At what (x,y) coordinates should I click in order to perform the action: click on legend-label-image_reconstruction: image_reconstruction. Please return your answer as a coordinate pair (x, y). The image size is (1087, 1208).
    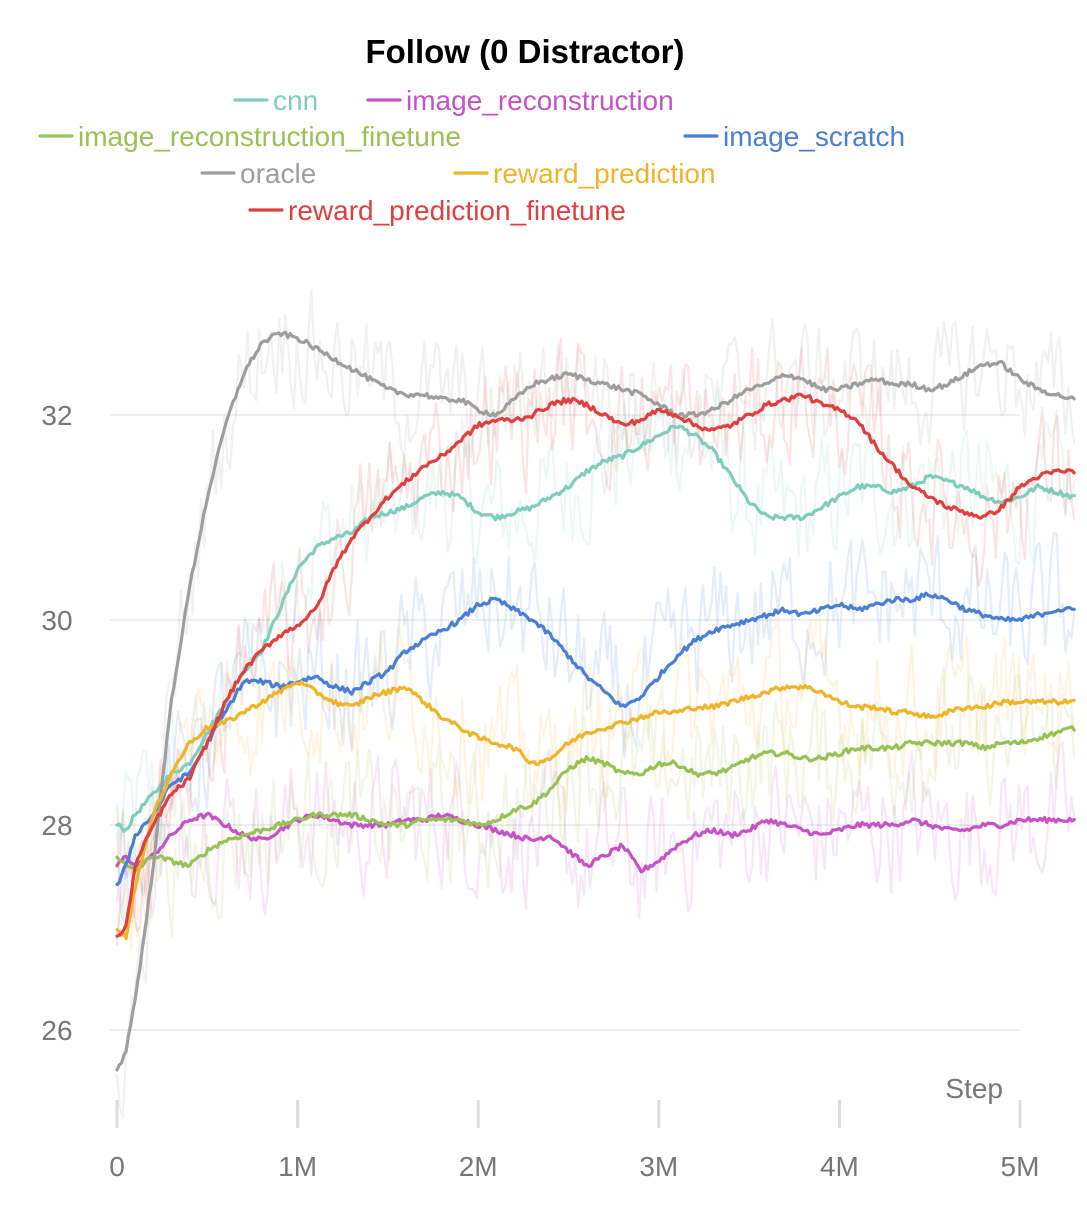
    Looking at the image, I should click on (540, 100).